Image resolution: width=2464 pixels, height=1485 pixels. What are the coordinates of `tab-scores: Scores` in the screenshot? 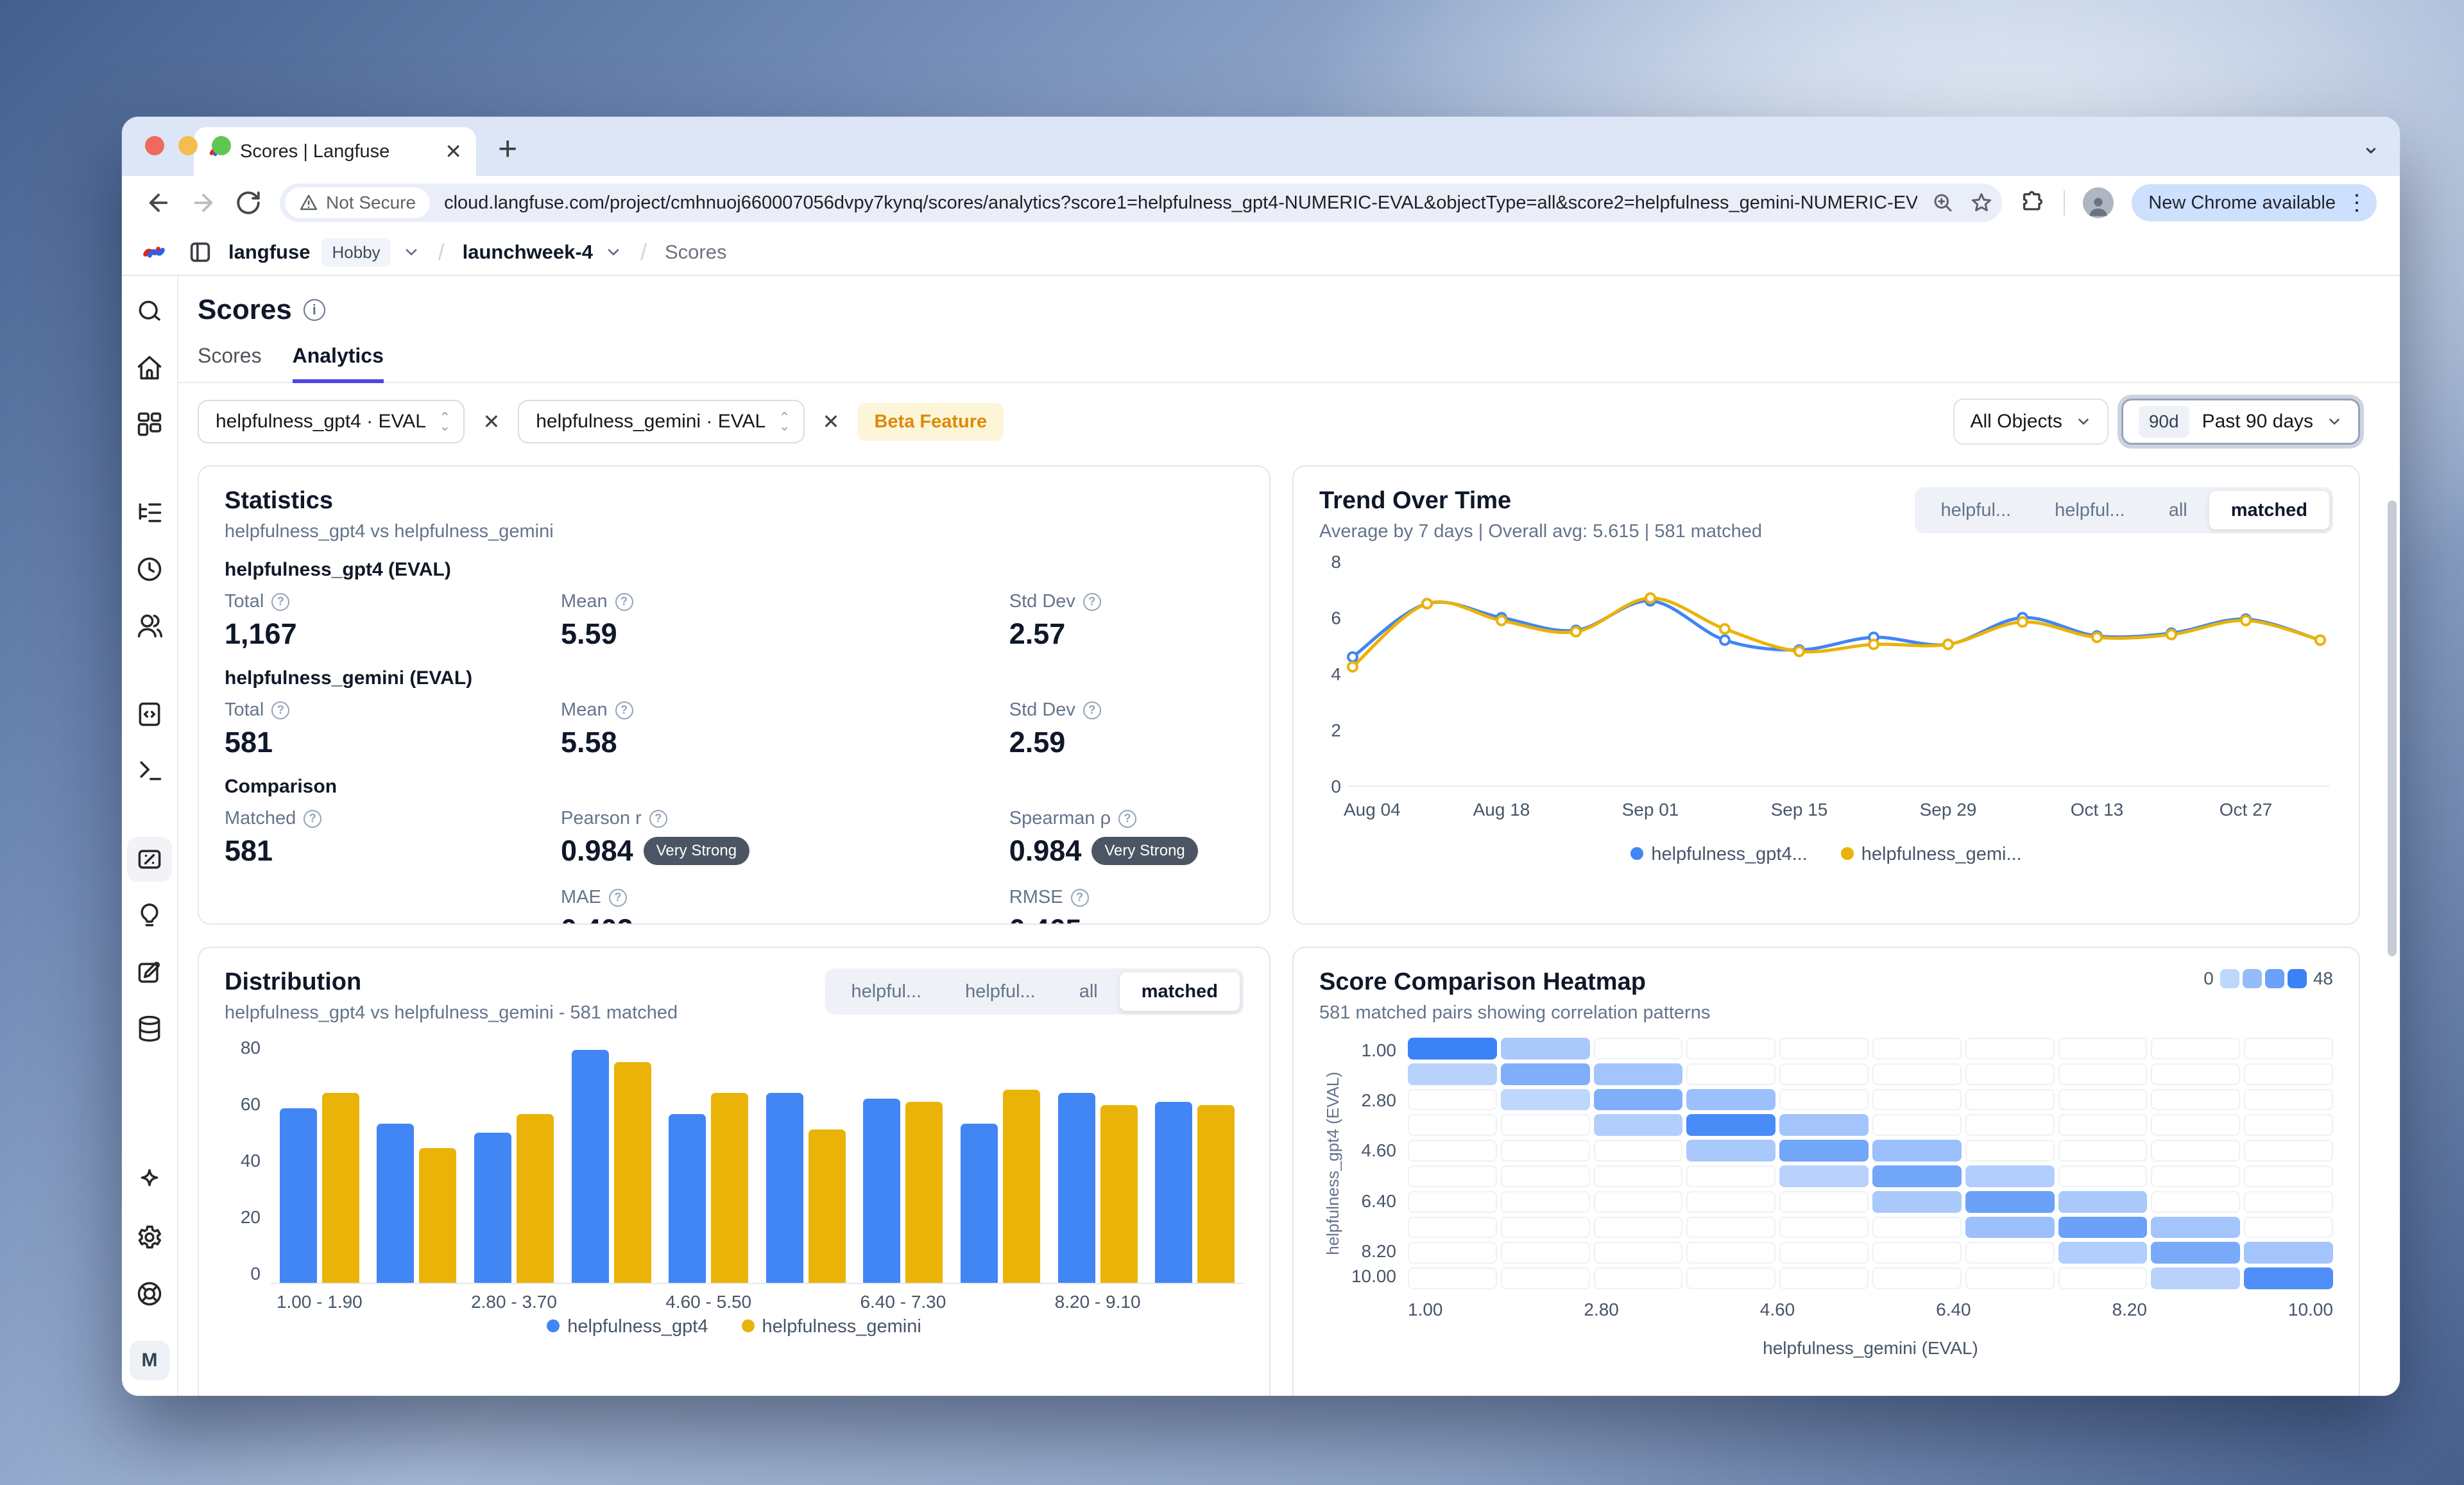 It's located at (230, 355).